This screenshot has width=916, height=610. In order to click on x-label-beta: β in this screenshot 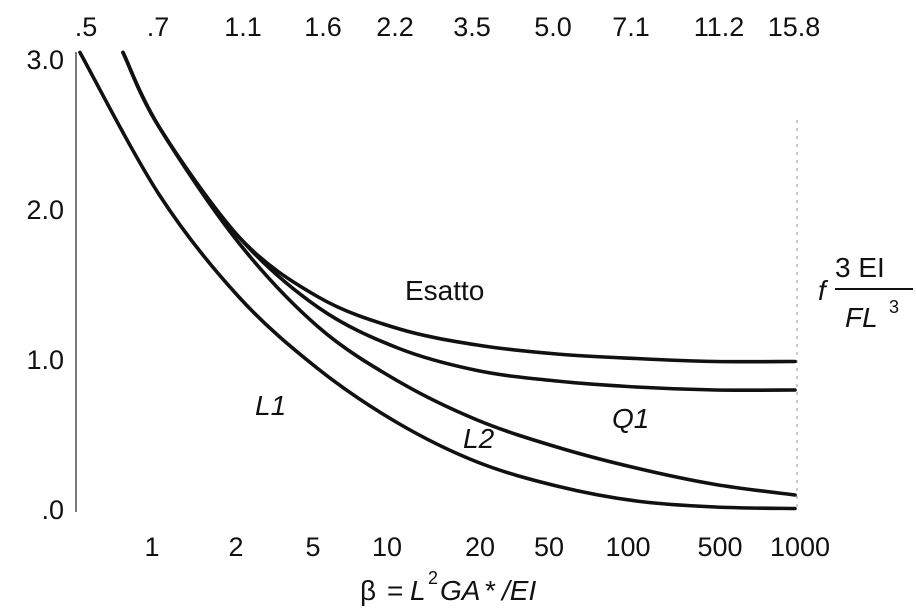, I will do `click(368, 590)`.